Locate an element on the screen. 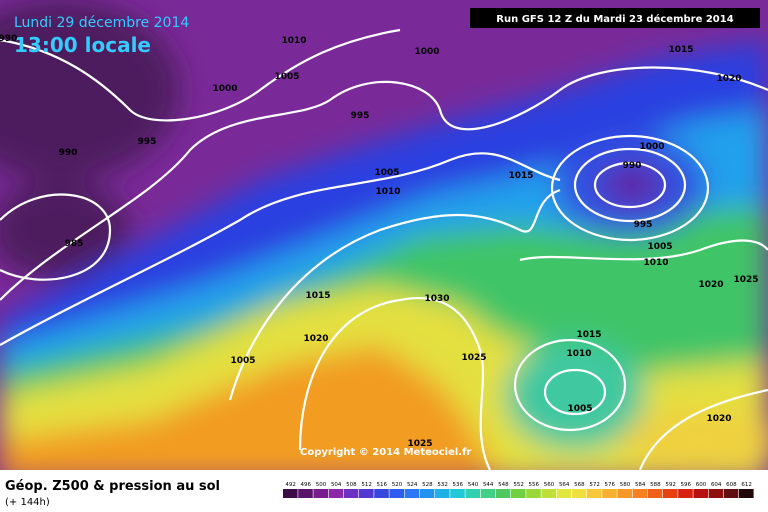 The height and width of the screenshot is (512, 768). legend-label: 584 is located at coordinates (640, 485).